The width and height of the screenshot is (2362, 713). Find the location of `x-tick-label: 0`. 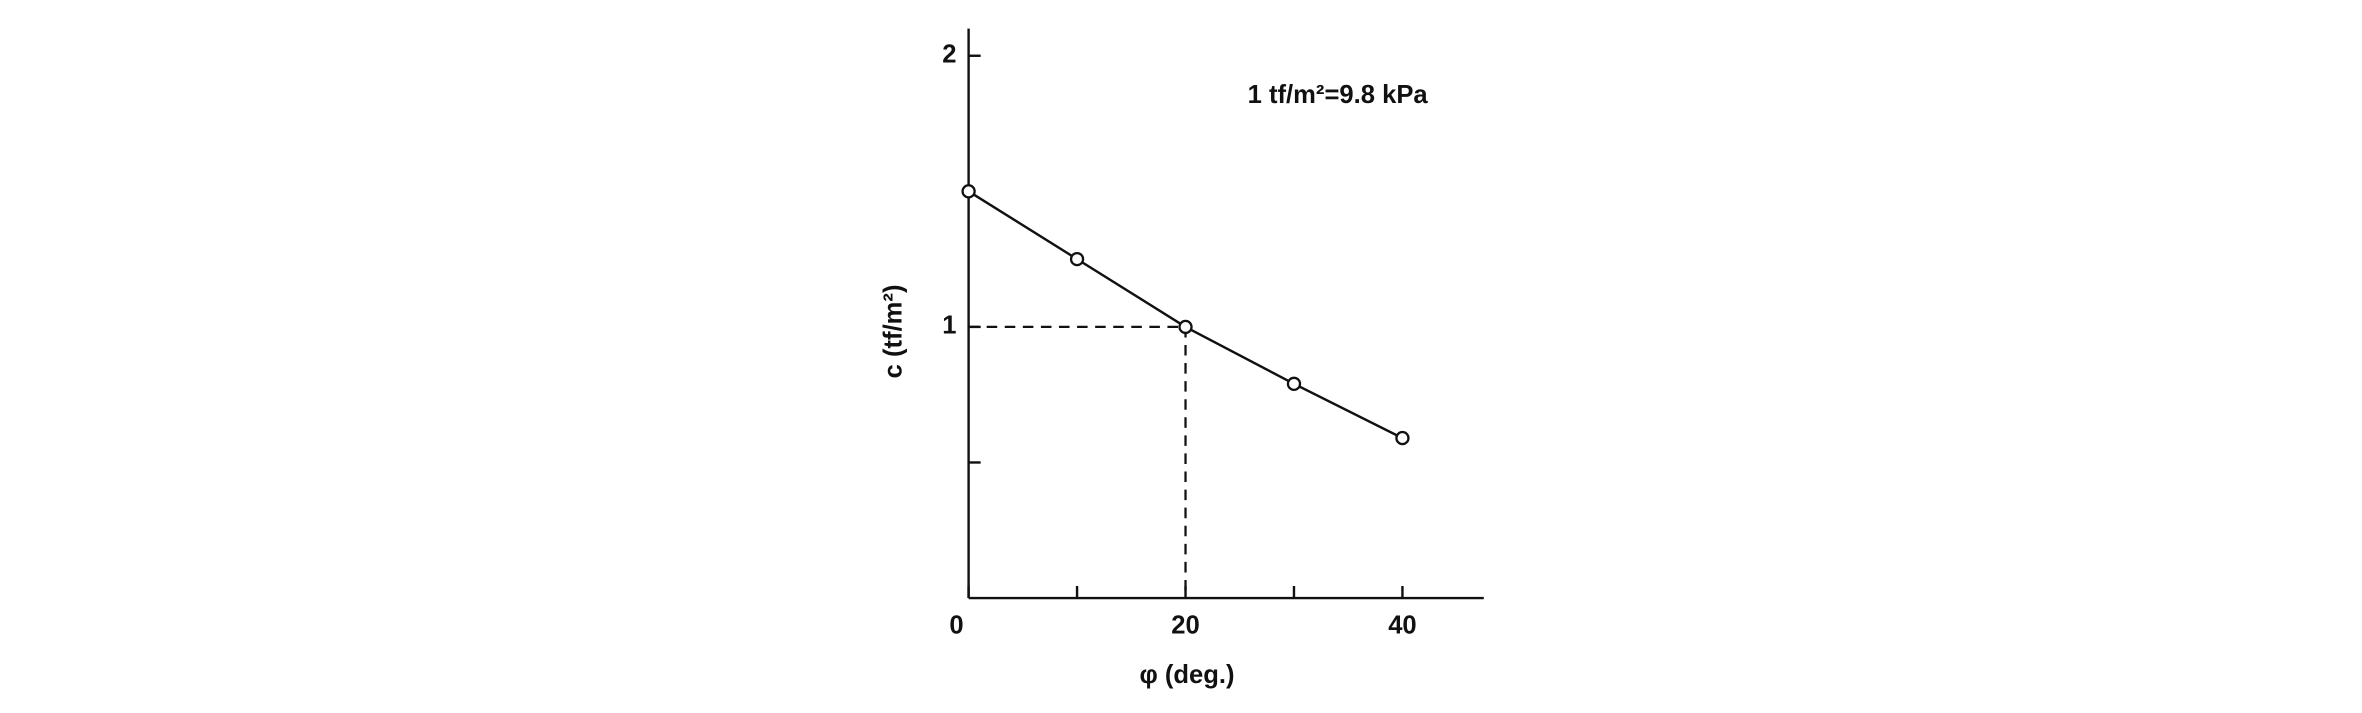

x-tick-label: 0 is located at coordinates (956, 625).